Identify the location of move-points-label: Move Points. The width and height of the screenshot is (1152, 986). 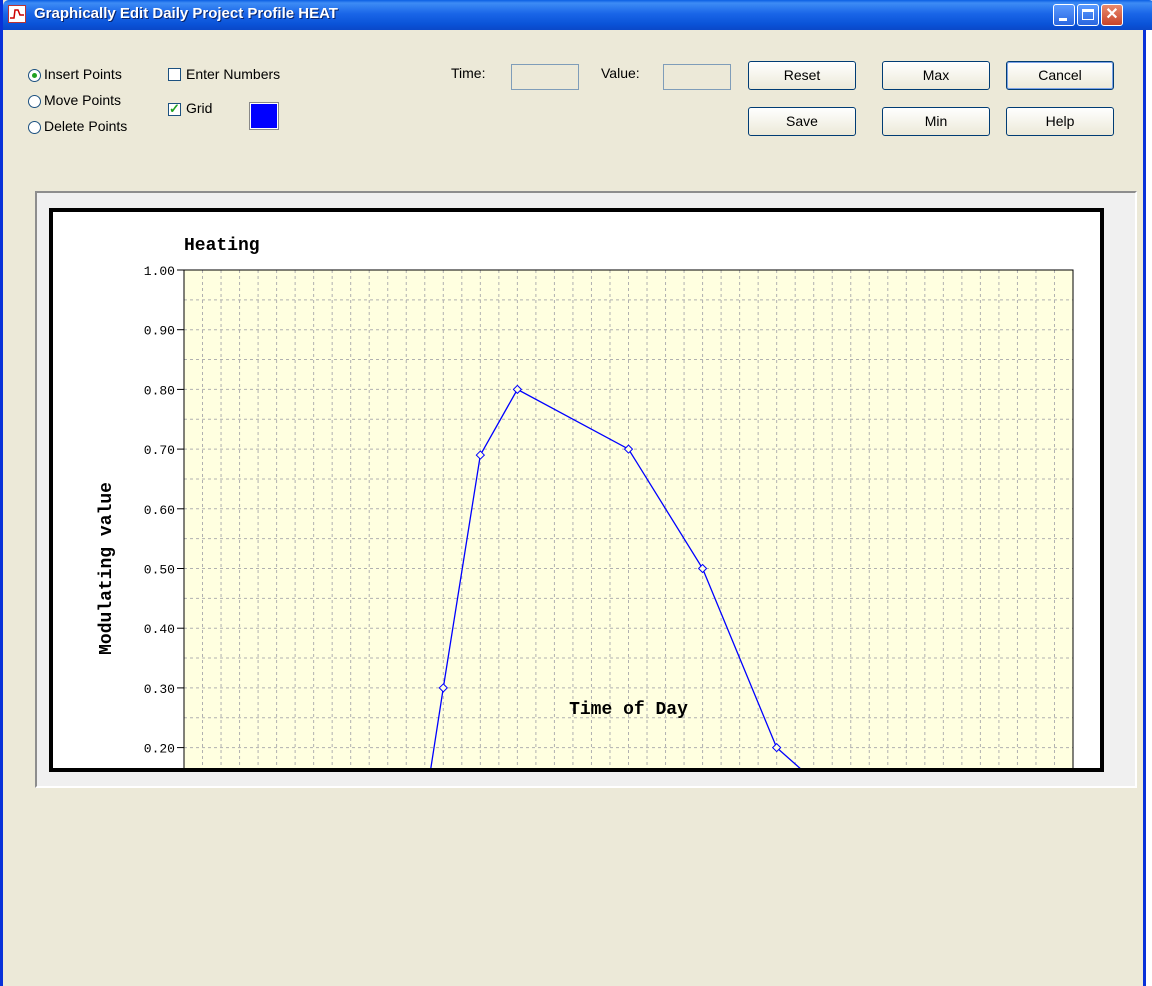
(83, 100).